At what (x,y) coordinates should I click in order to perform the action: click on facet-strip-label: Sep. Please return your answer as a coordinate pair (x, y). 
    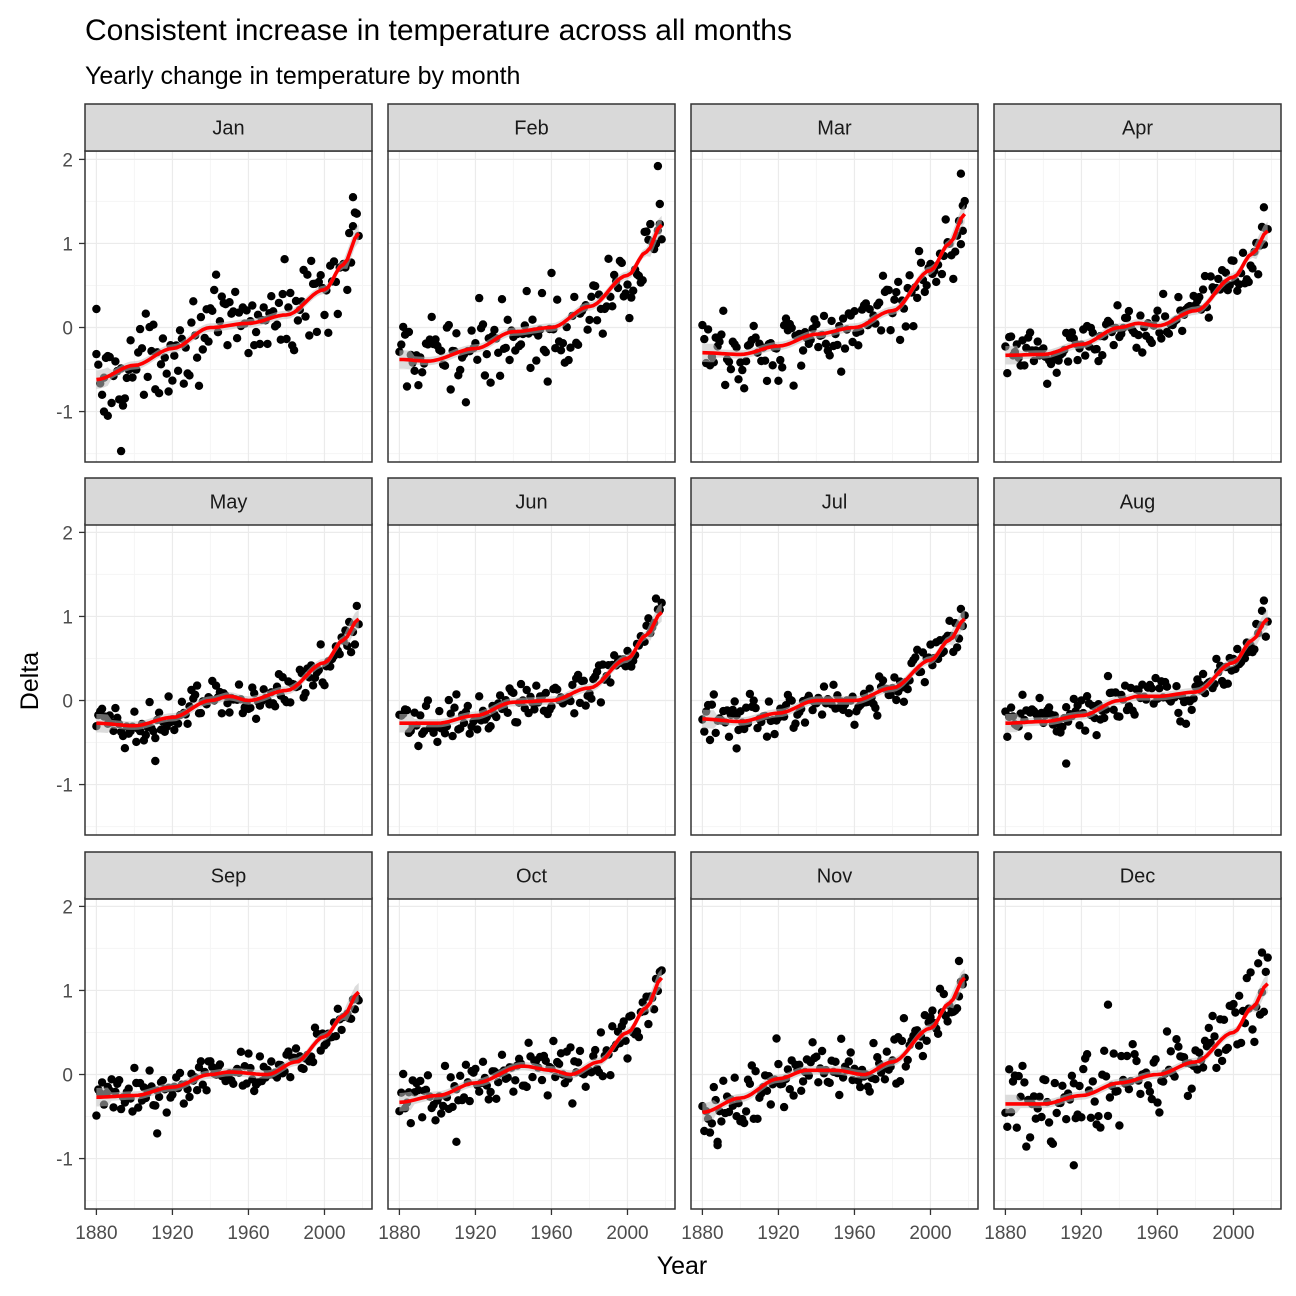
    Looking at the image, I should click on (229, 877).